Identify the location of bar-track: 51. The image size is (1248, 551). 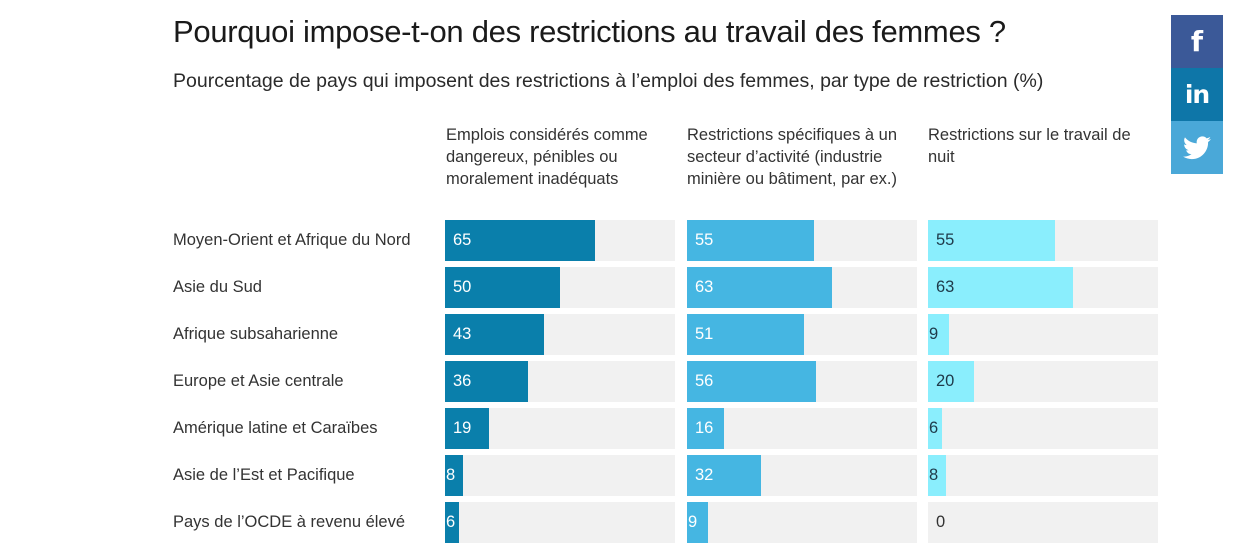
(802, 334).